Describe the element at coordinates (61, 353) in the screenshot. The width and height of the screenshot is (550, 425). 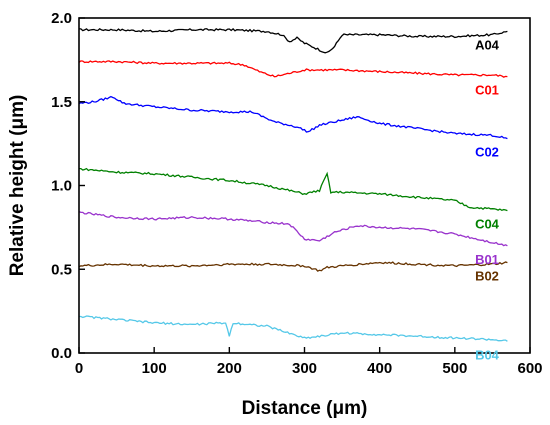
I see `y-tick-label: 0.0` at that location.